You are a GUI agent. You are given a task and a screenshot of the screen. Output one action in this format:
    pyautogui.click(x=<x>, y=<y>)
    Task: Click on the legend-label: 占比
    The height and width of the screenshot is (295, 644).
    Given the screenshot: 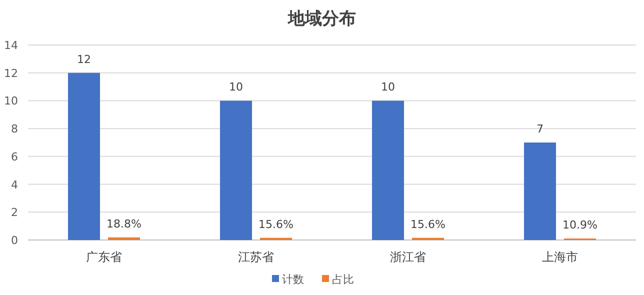 What is the action you would take?
    pyautogui.click(x=343, y=279)
    